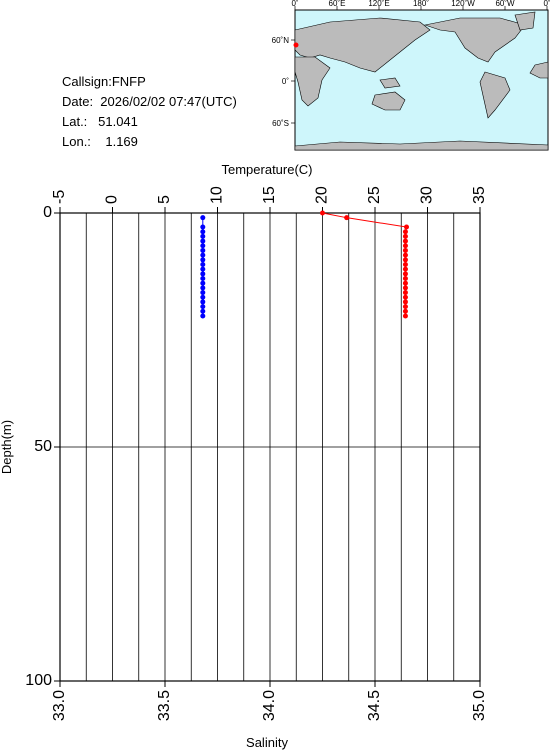  I want to click on x-axis-title: Temperature(C), so click(266, 169).